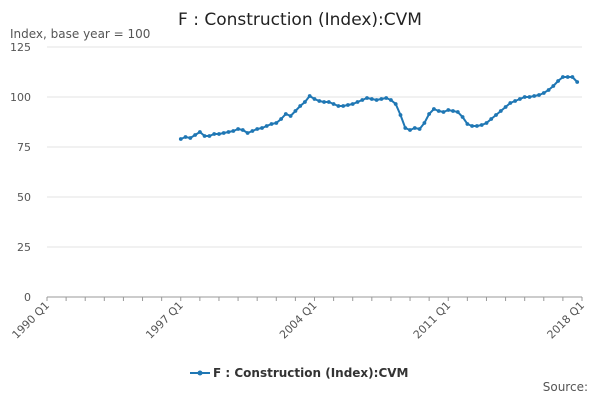 The height and width of the screenshot is (400, 600). What do you see at coordinates (31, 320) in the screenshot?
I see `x-tick-label: 1990 Q1` at bounding box center [31, 320].